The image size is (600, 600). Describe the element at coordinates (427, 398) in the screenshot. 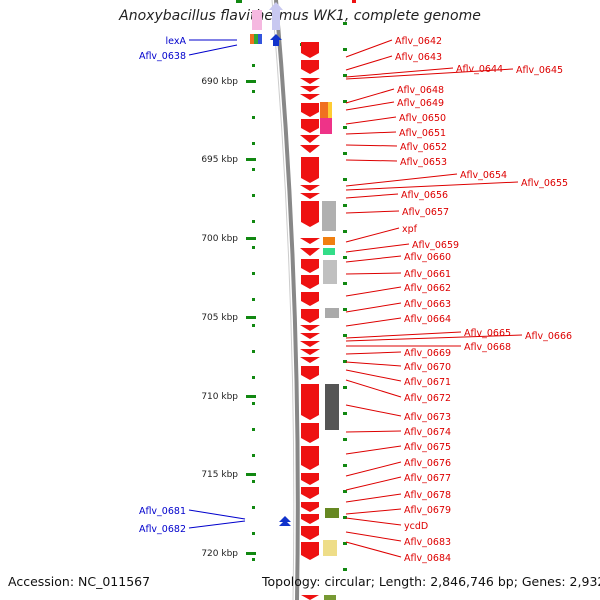

I see `forward-gene-label: Aflv_0672` at that location.